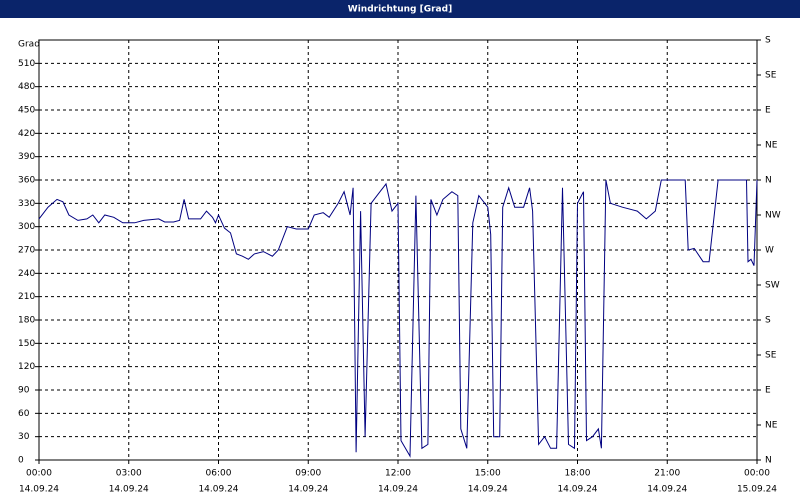  Describe the element at coordinates (26, 181) in the screenshot. I see `y-tick-label: 360` at that location.